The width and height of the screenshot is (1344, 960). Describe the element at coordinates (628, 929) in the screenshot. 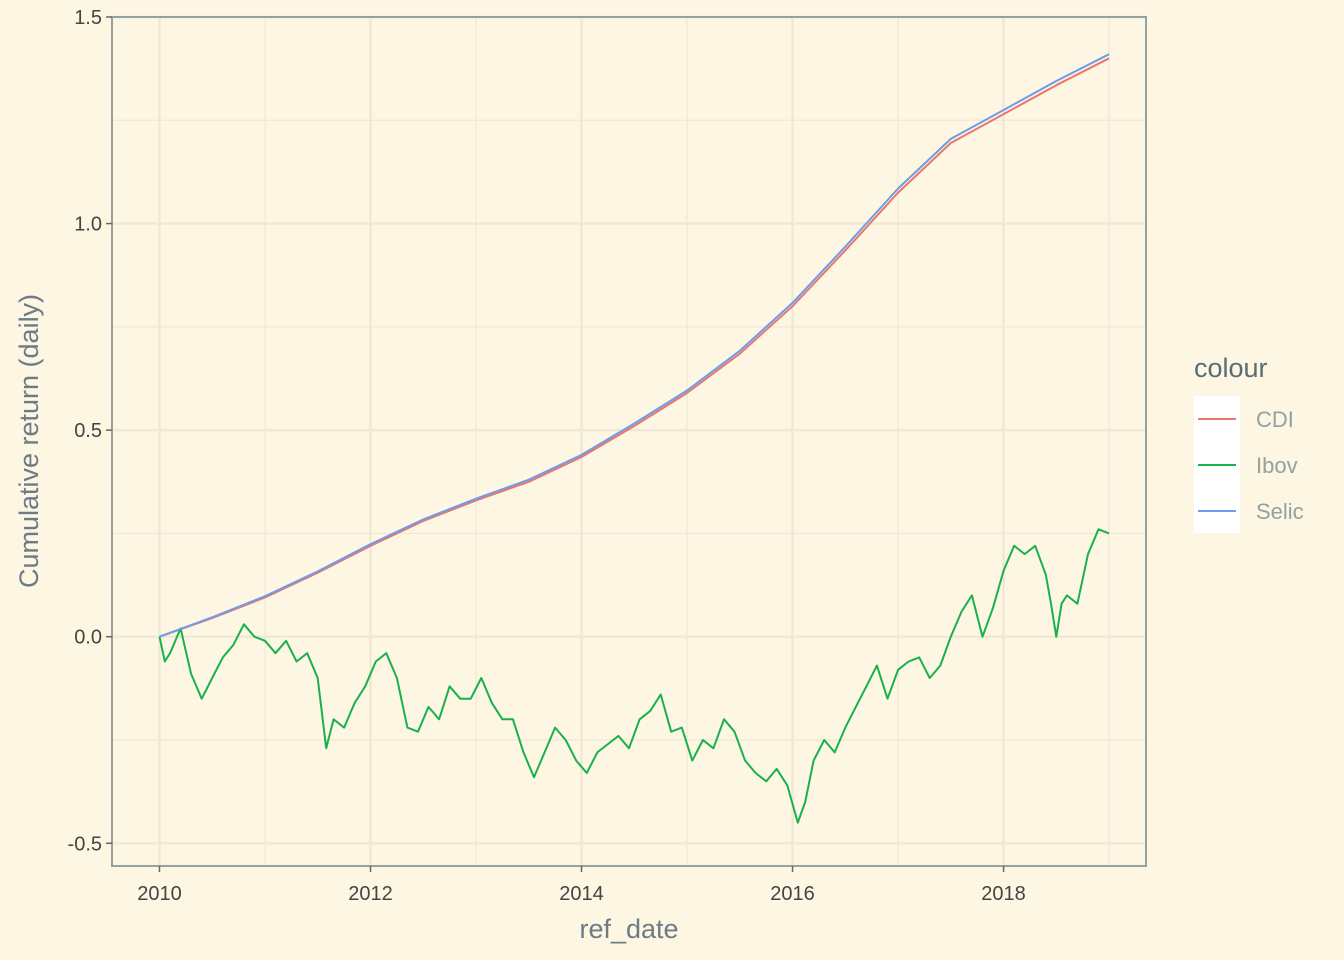

I see `x-axis-title: ref_date` at that location.